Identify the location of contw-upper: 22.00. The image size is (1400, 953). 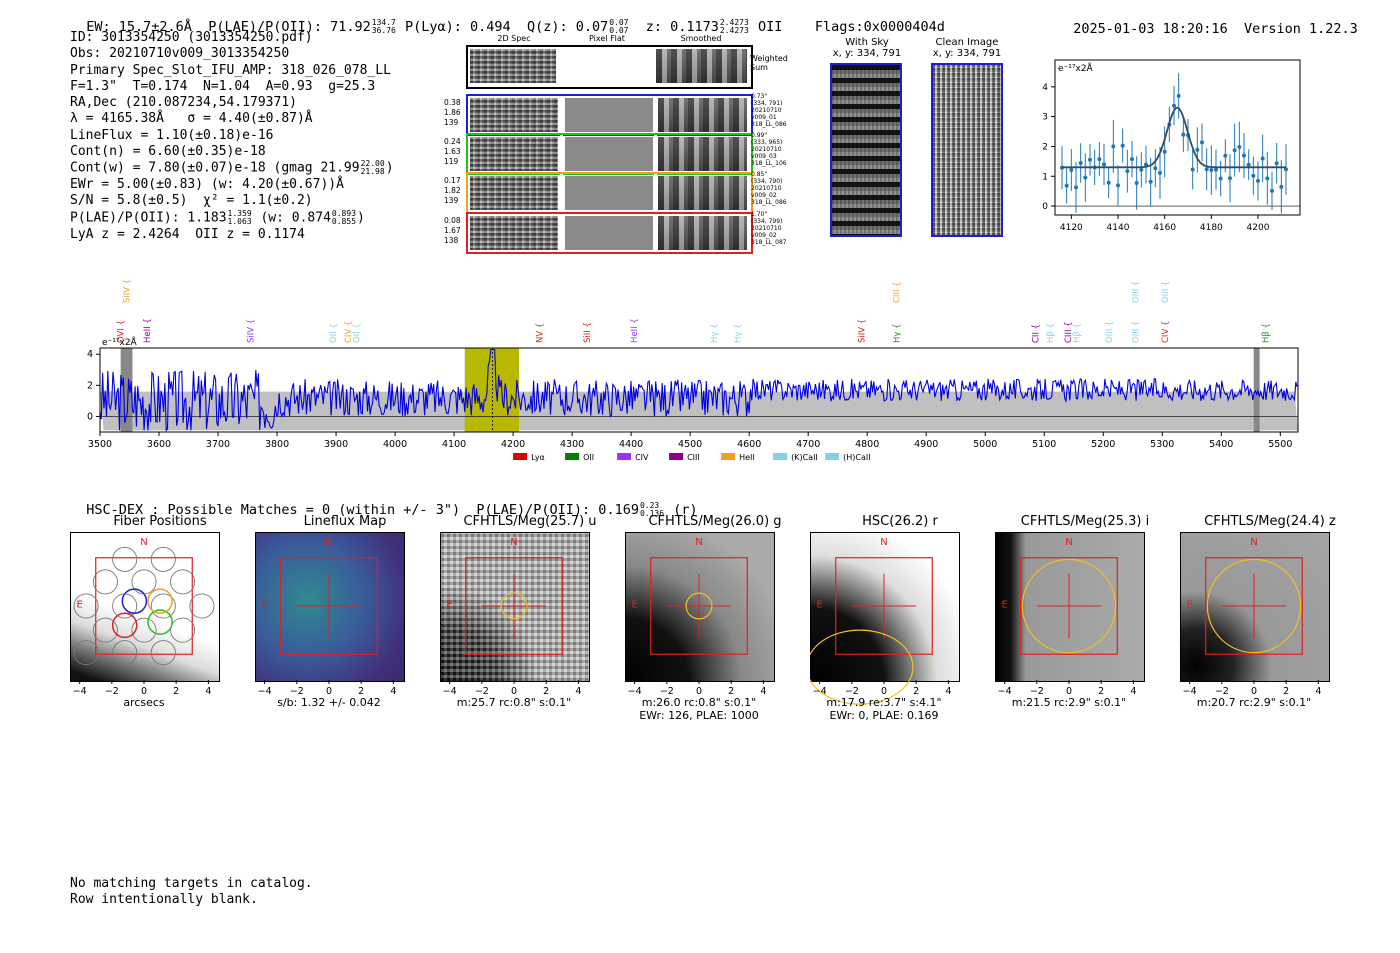
(372, 164).